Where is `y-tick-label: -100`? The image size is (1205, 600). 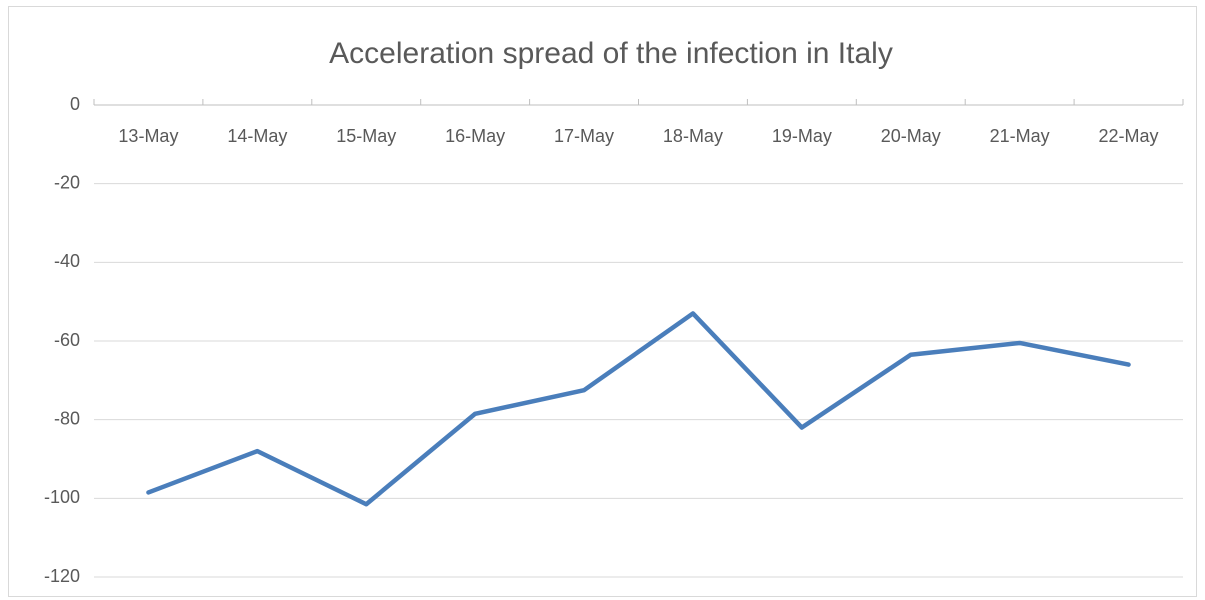
y-tick-label: -100 is located at coordinates (62, 497).